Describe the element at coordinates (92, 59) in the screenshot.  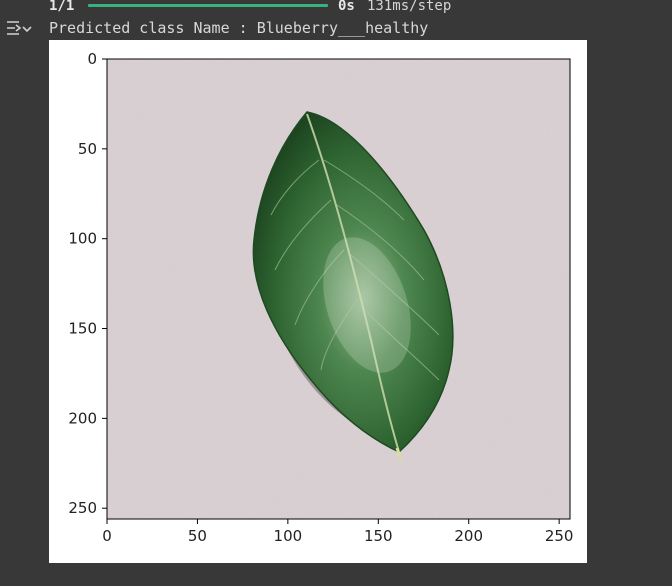
I see `y-tick-label: 0` at that location.